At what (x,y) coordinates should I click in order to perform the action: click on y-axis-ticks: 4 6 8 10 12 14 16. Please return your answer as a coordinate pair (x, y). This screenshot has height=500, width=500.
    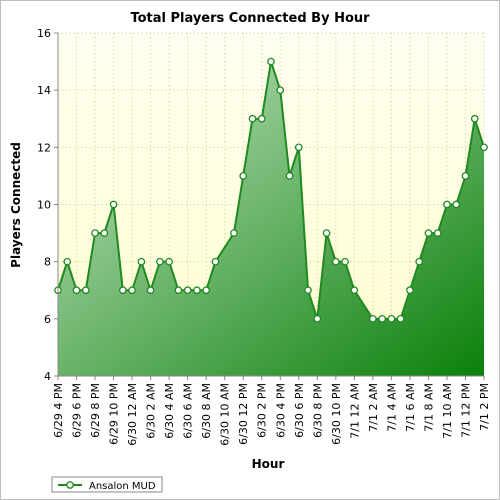
    Looking at the image, I should click on (47, 205).